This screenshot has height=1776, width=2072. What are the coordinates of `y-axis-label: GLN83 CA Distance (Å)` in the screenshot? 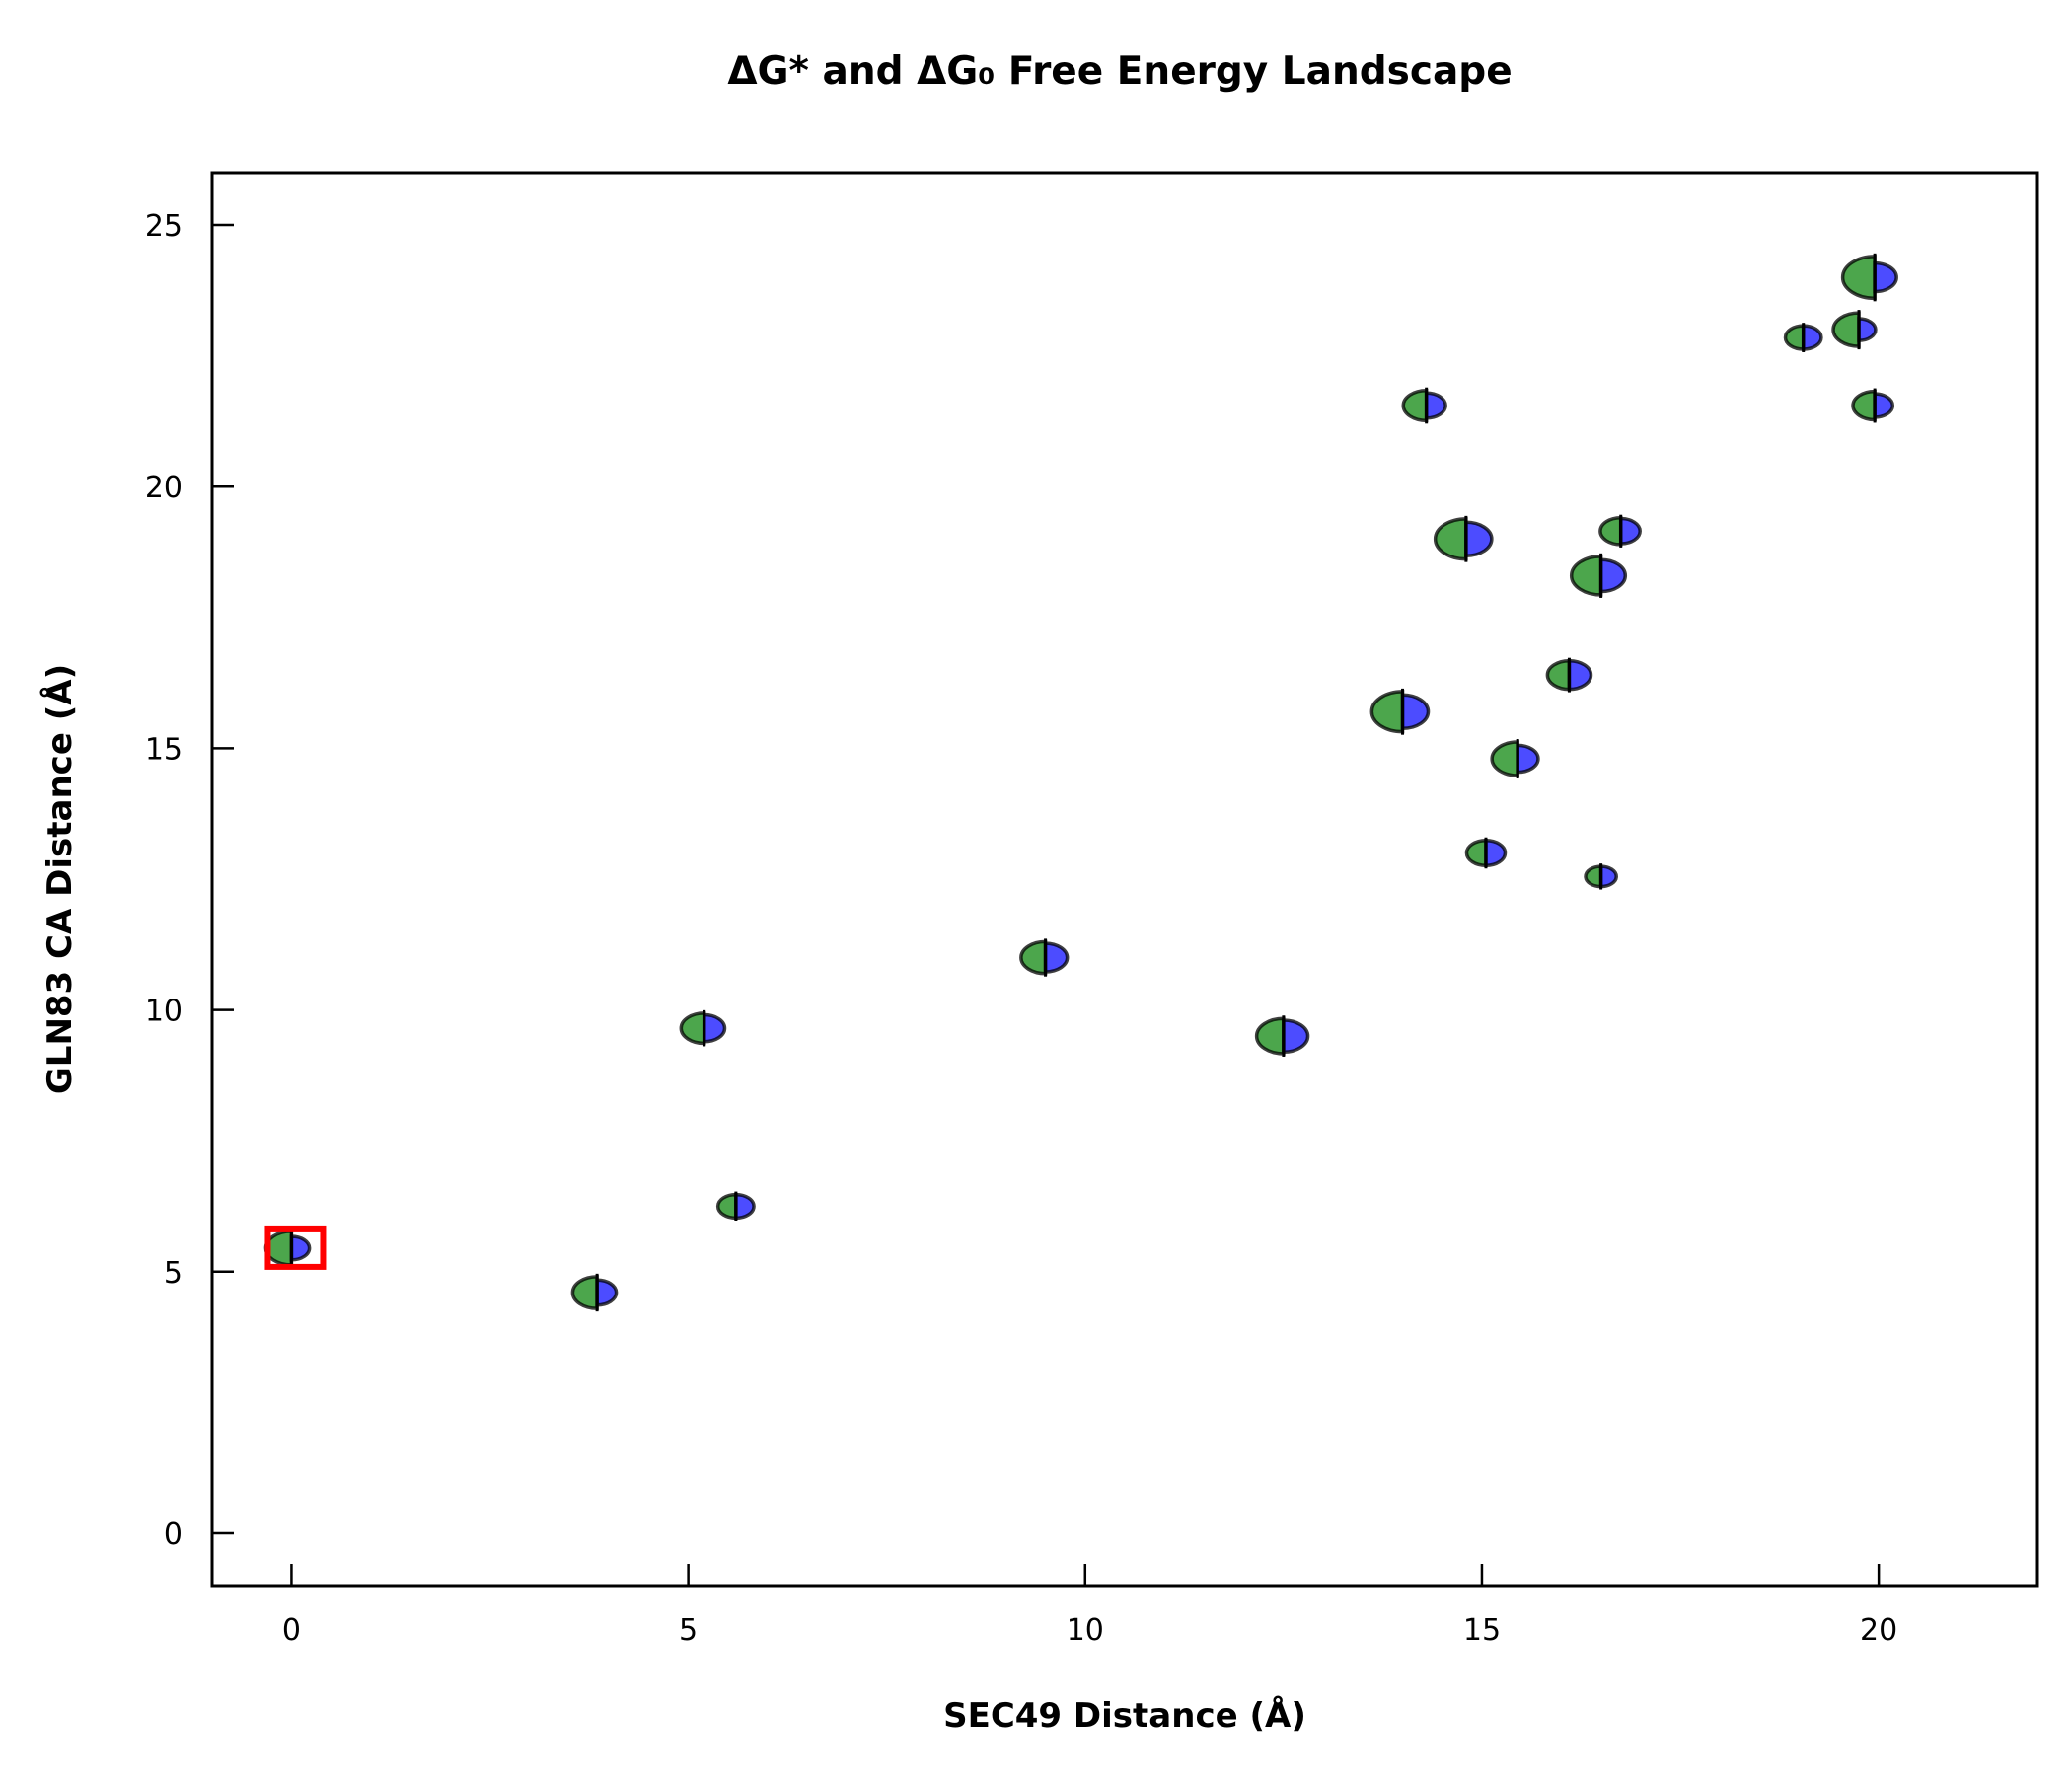 It's located at (60, 879).